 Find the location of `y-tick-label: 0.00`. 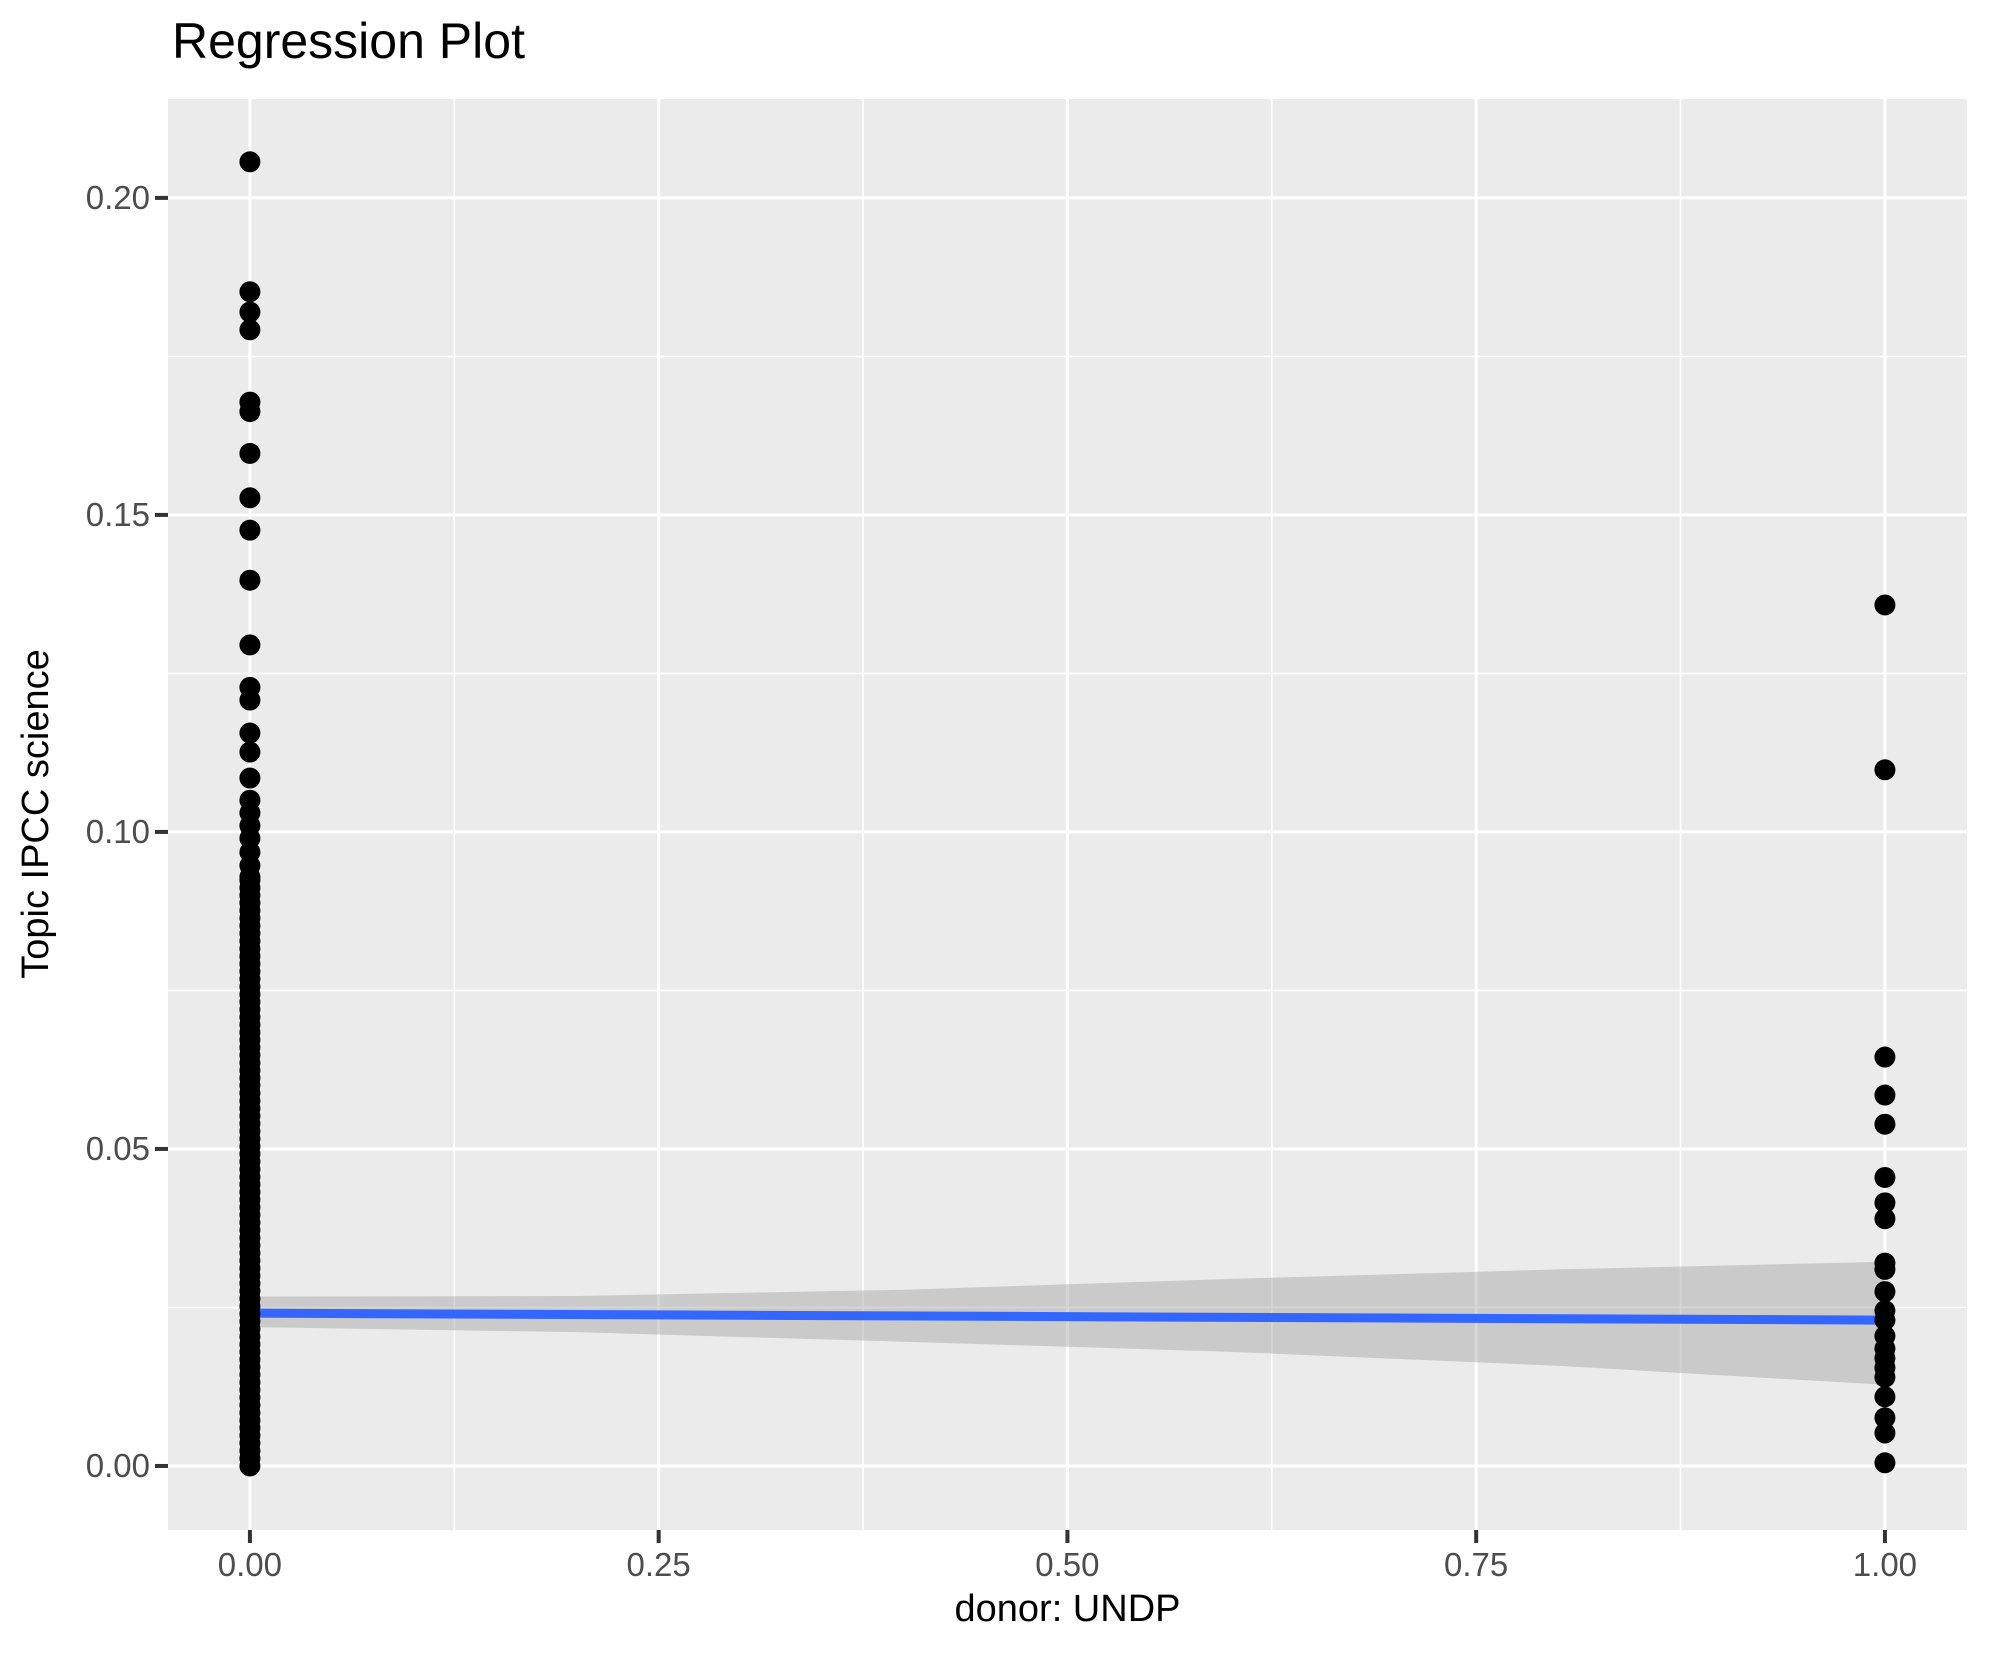

y-tick-label: 0.00 is located at coordinates (117, 1465).